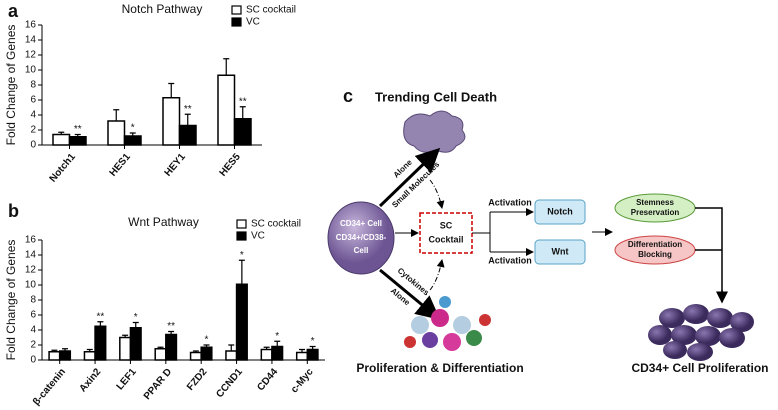 Image resolution: width=778 pixels, height=410 pixels. I want to click on y-tick-label: 10, so click(31, 70).